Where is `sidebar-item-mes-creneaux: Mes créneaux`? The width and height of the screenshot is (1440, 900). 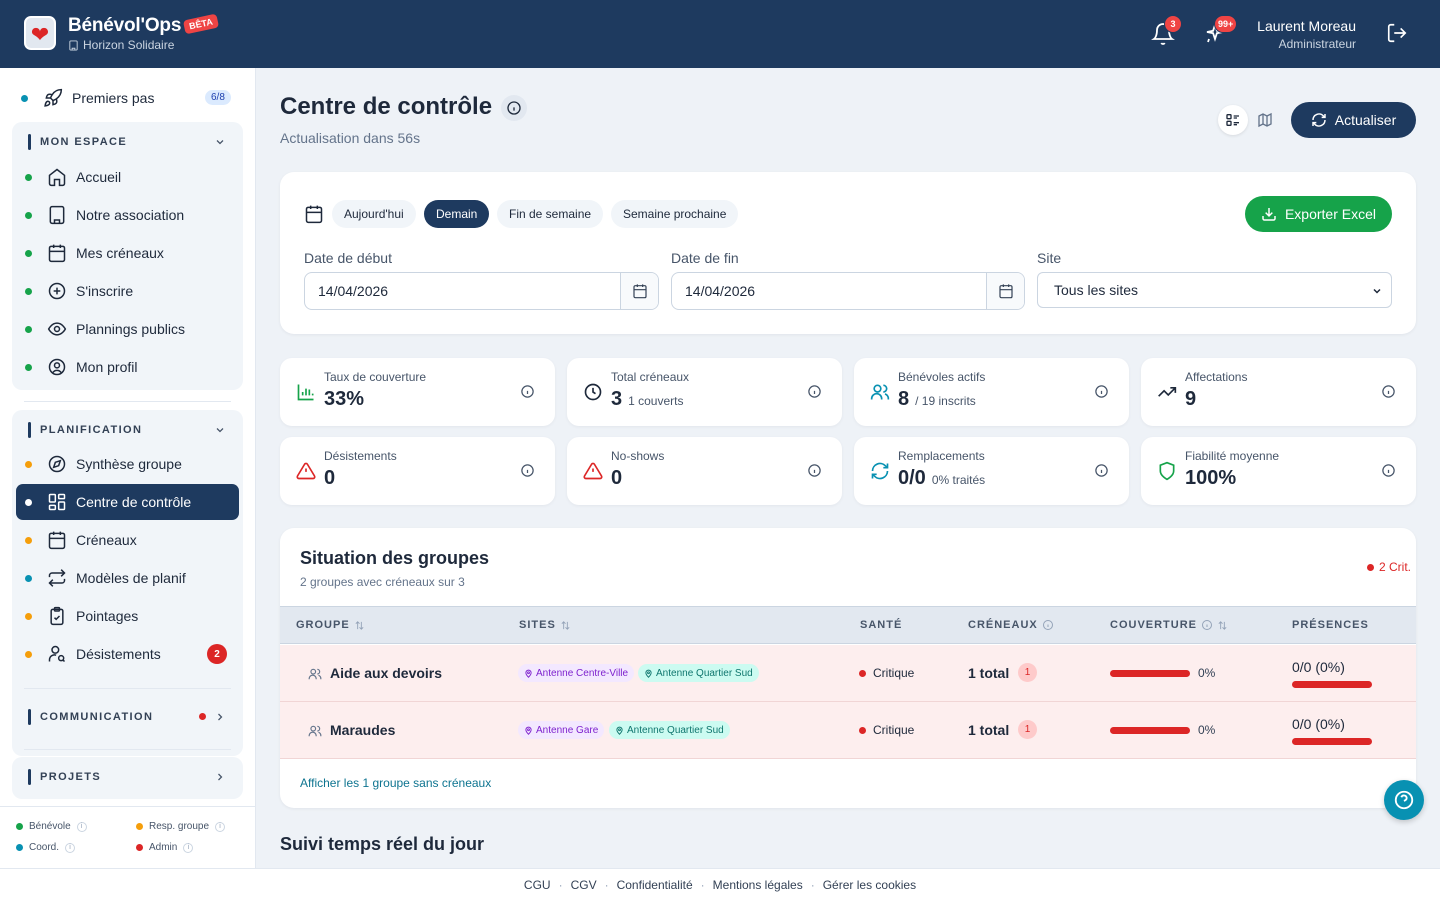 sidebar-item-mes-creneaux: Mes créneaux is located at coordinates (127, 253).